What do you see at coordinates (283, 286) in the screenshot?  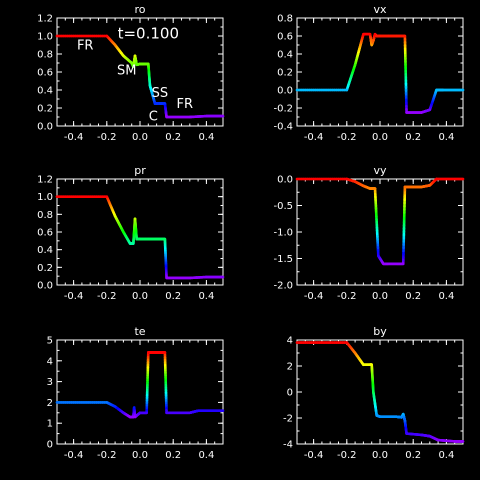 I see `y-tick-label: -2.0` at bounding box center [283, 286].